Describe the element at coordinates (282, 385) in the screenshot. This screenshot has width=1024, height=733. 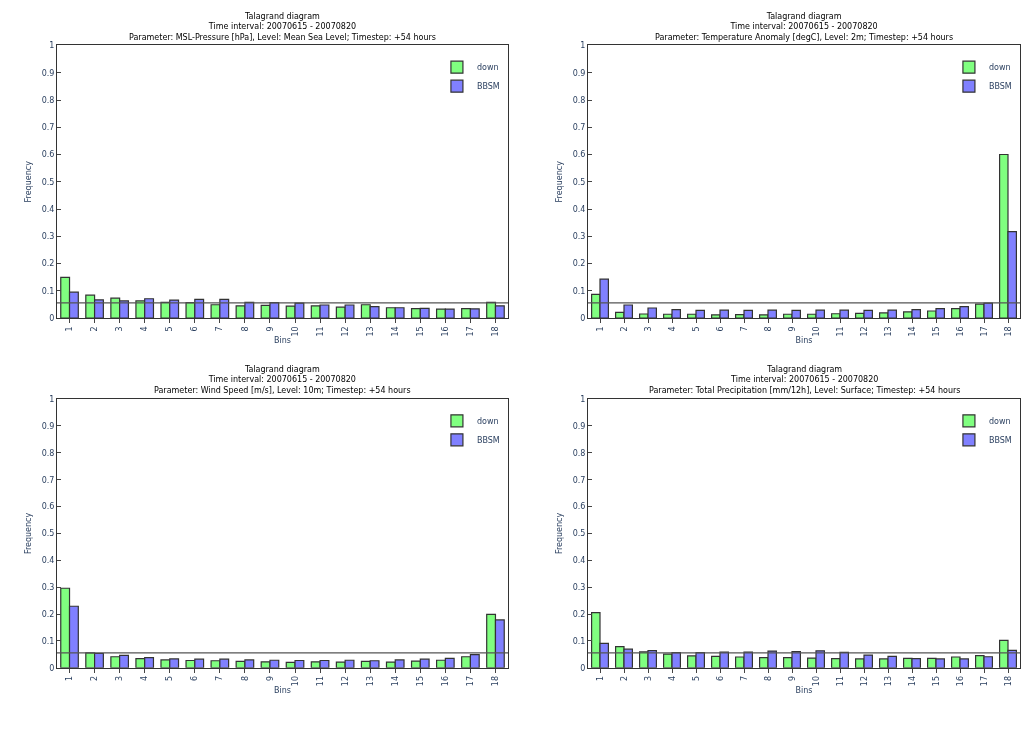
I see `chart-subtitle: Time interval: 20070615 - 20070820 Parameter: Wind Speed [m/s], Level: 10m; Timestep: +54 hours` at that location.